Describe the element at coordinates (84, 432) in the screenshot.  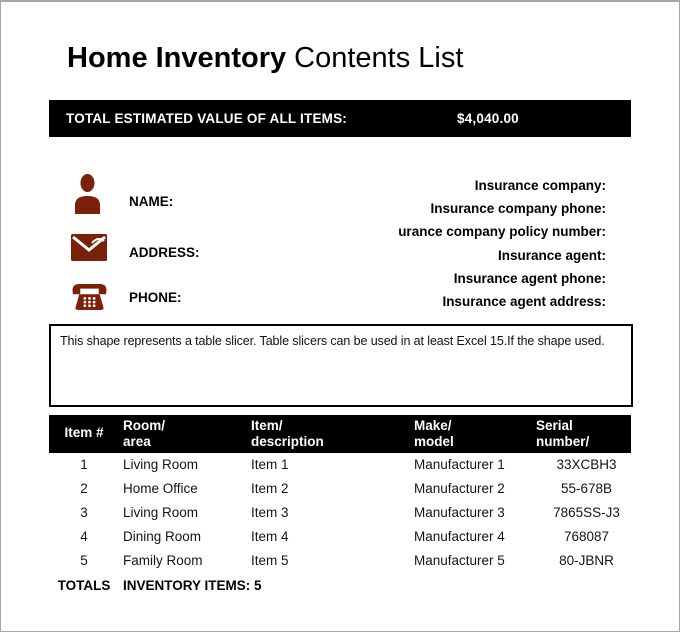
I see `header-item-number: Item #` at that location.